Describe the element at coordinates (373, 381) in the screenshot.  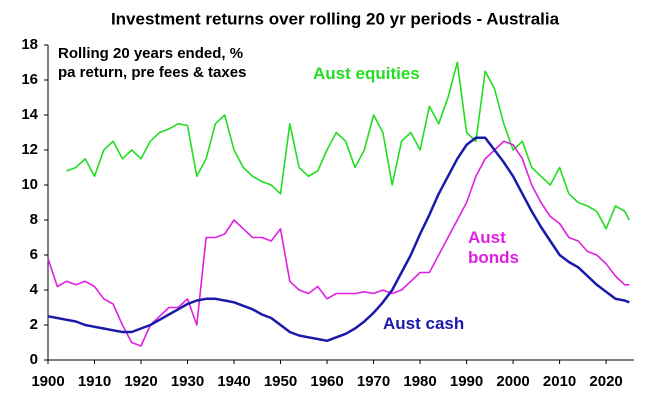
I see `x-tick-label: 1970` at that location.